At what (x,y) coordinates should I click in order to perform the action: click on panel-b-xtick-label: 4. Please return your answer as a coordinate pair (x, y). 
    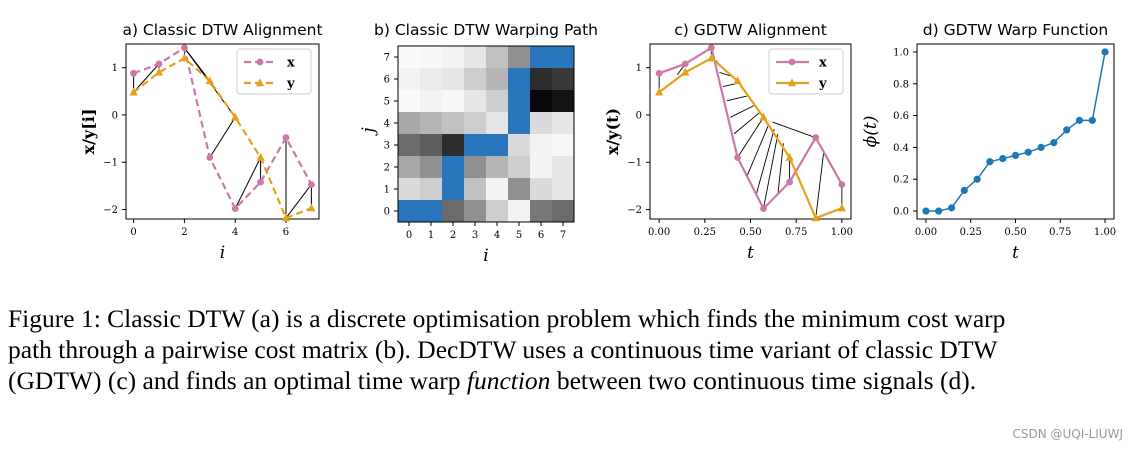
    Looking at the image, I should click on (497, 235).